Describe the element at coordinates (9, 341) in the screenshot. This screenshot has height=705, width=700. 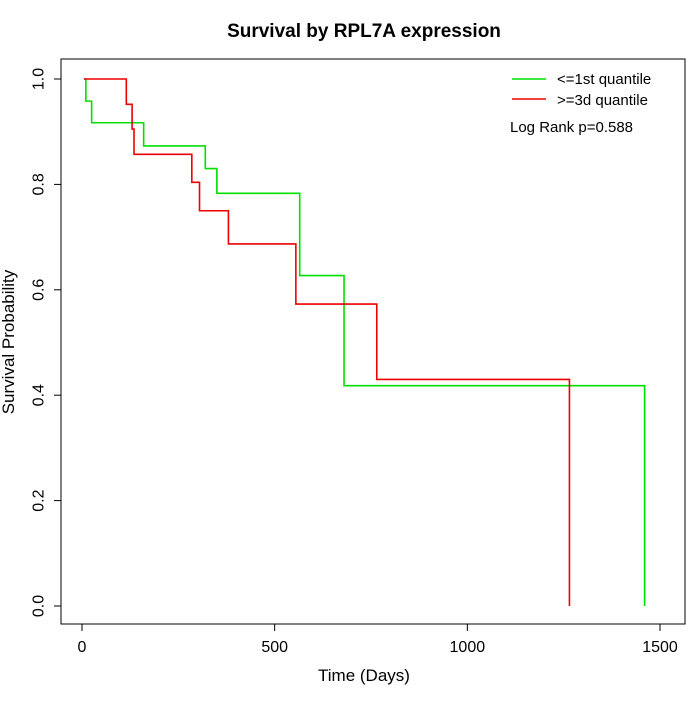
I see `y-axis-label: Survival Probability` at that location.